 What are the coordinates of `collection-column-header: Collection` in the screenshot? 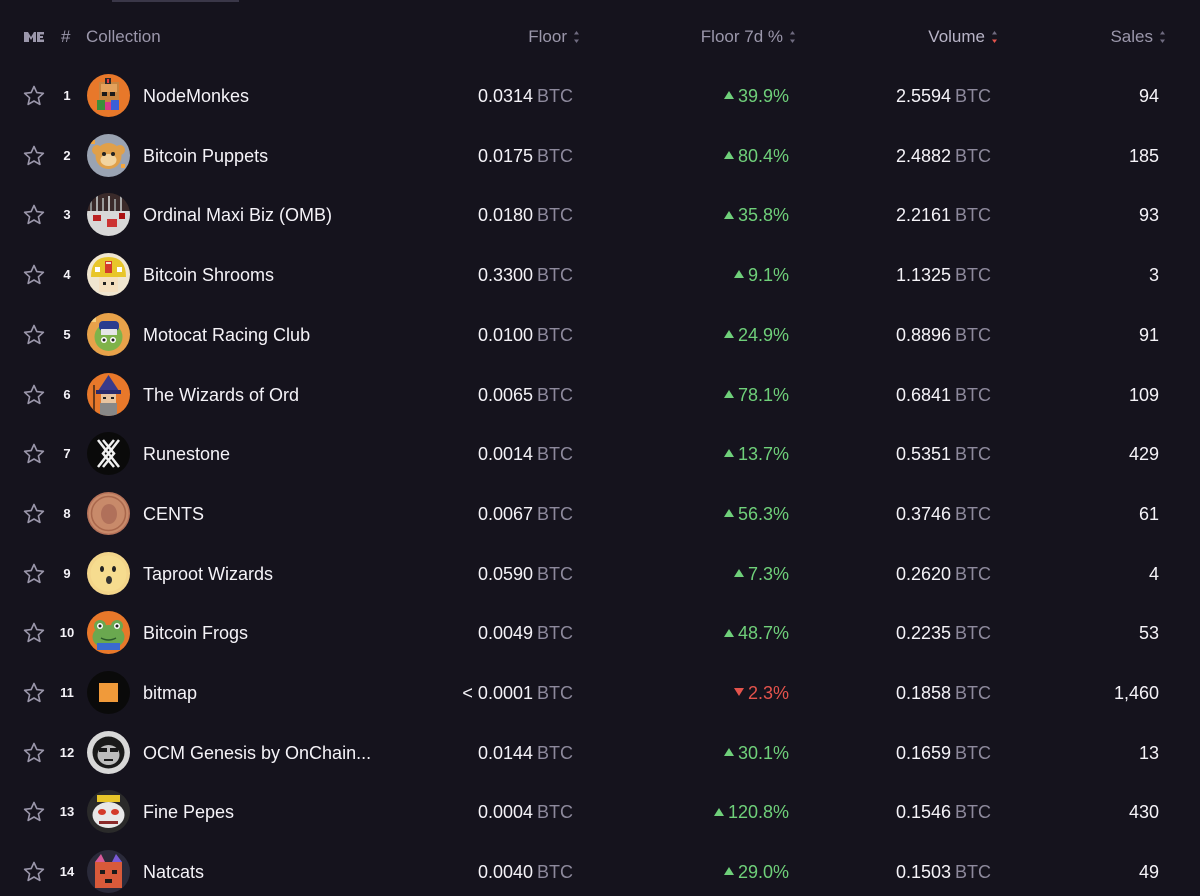 It's located at (123, 36).